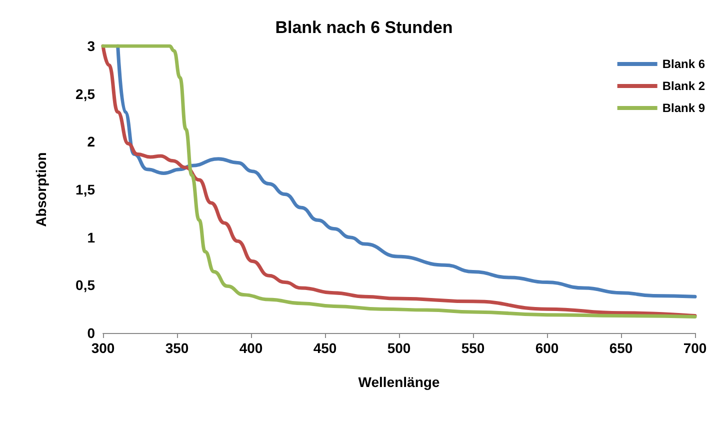  What do you see at coordinates (86, 190) in the screenshot?
I see `y-tick-label: 1,5` at bounding box center [86, 190].